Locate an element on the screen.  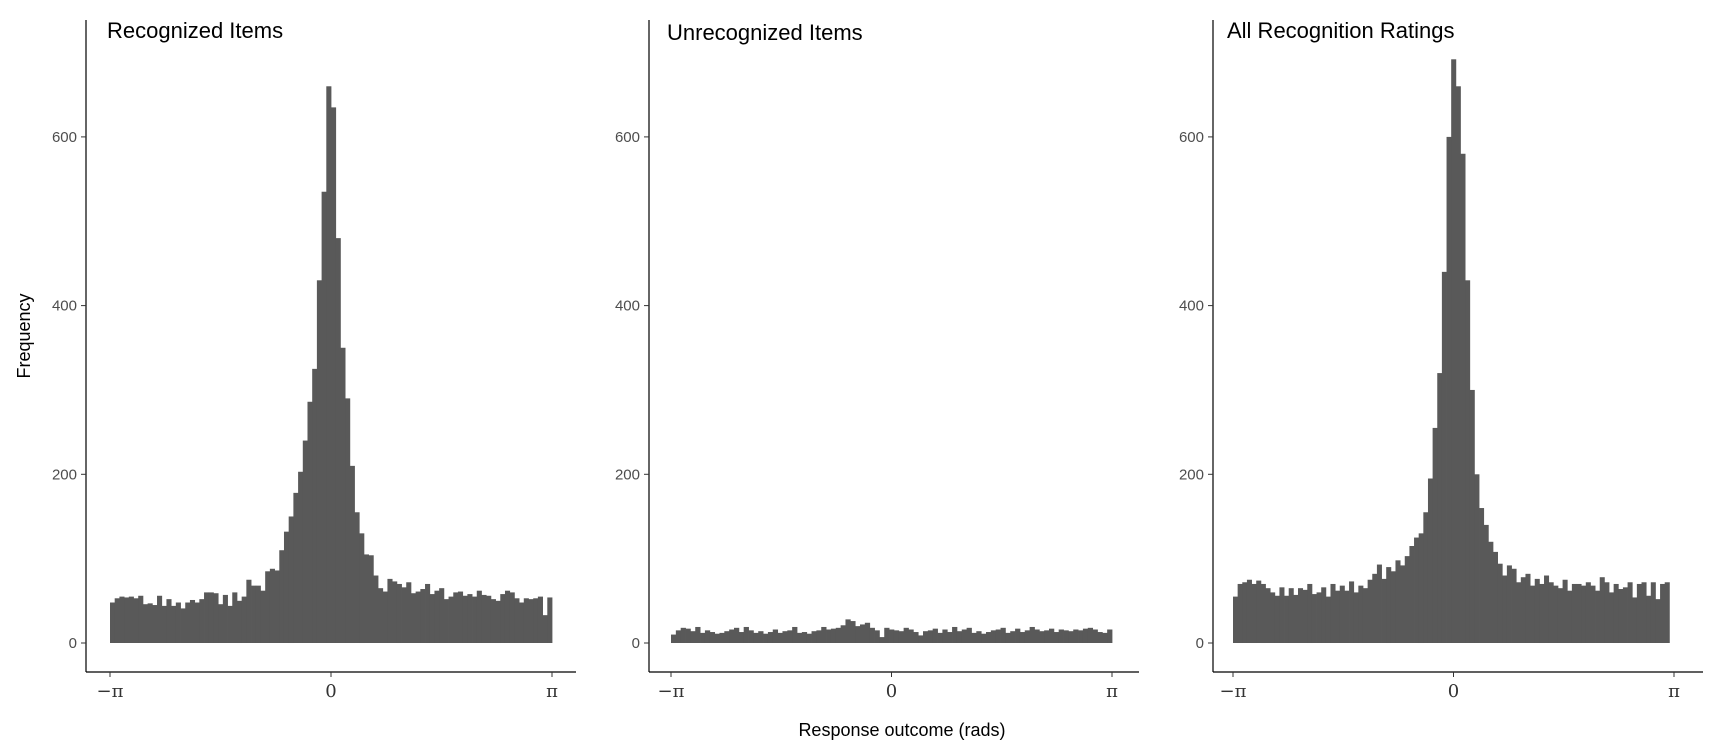
x-tick-label: π is located at coordinates (1112, 691).